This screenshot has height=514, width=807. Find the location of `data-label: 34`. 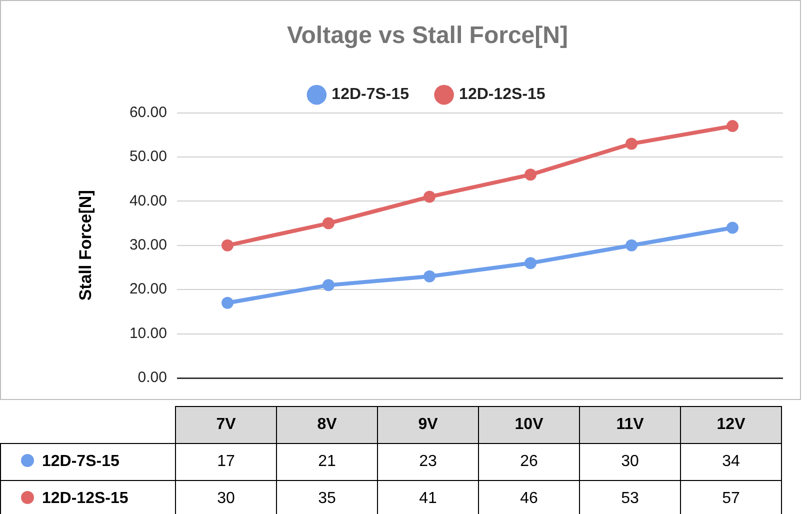

data-label: 34 is located at coordinates (731, 462).